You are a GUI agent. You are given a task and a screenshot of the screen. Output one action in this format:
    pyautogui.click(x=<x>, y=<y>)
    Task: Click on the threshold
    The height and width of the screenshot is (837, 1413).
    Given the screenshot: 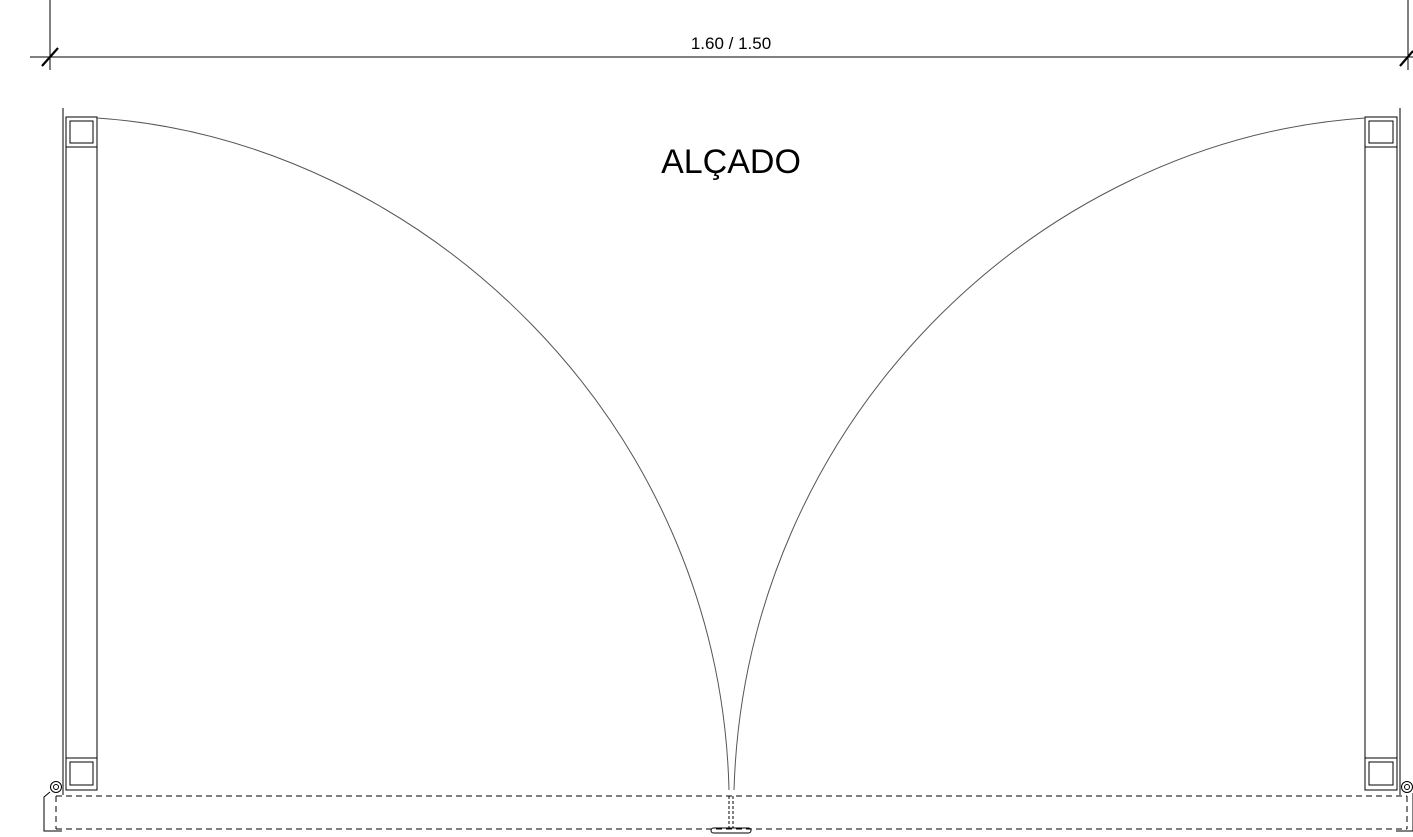 What is the action you would take?
    pyautogui.click(x=728, y=812)
    